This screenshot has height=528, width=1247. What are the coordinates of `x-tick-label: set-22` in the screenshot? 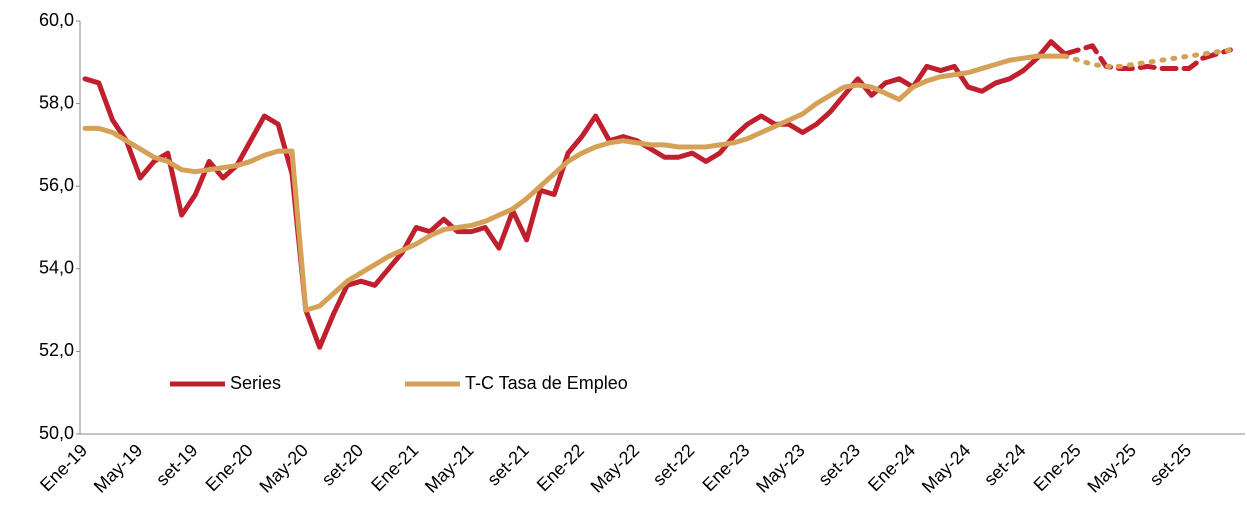 It's located at (674, 465).